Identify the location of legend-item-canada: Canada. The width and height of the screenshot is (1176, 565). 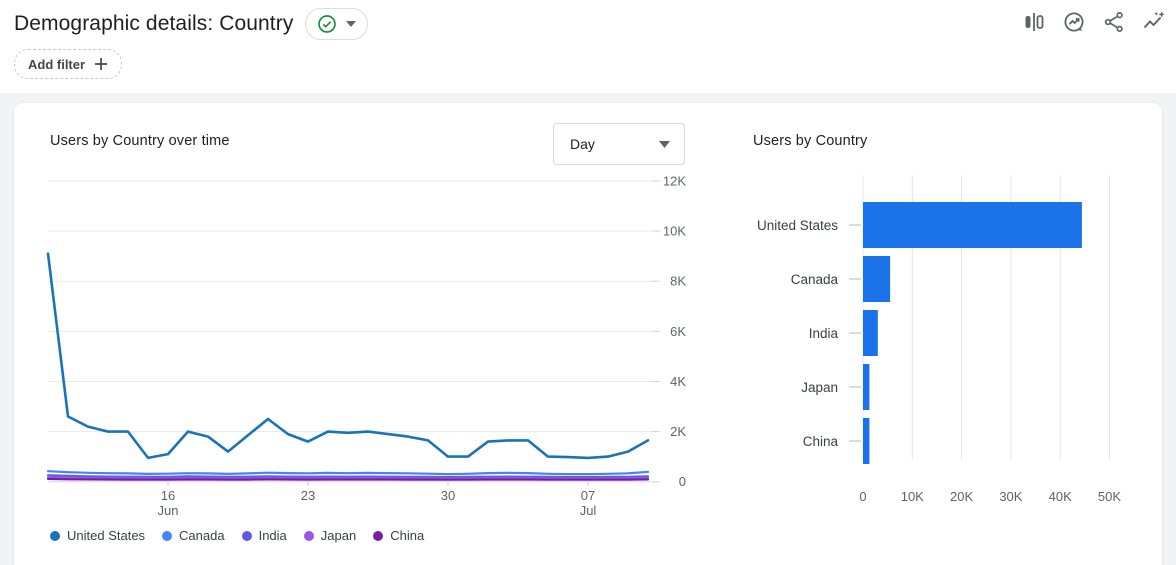
(193, 535).